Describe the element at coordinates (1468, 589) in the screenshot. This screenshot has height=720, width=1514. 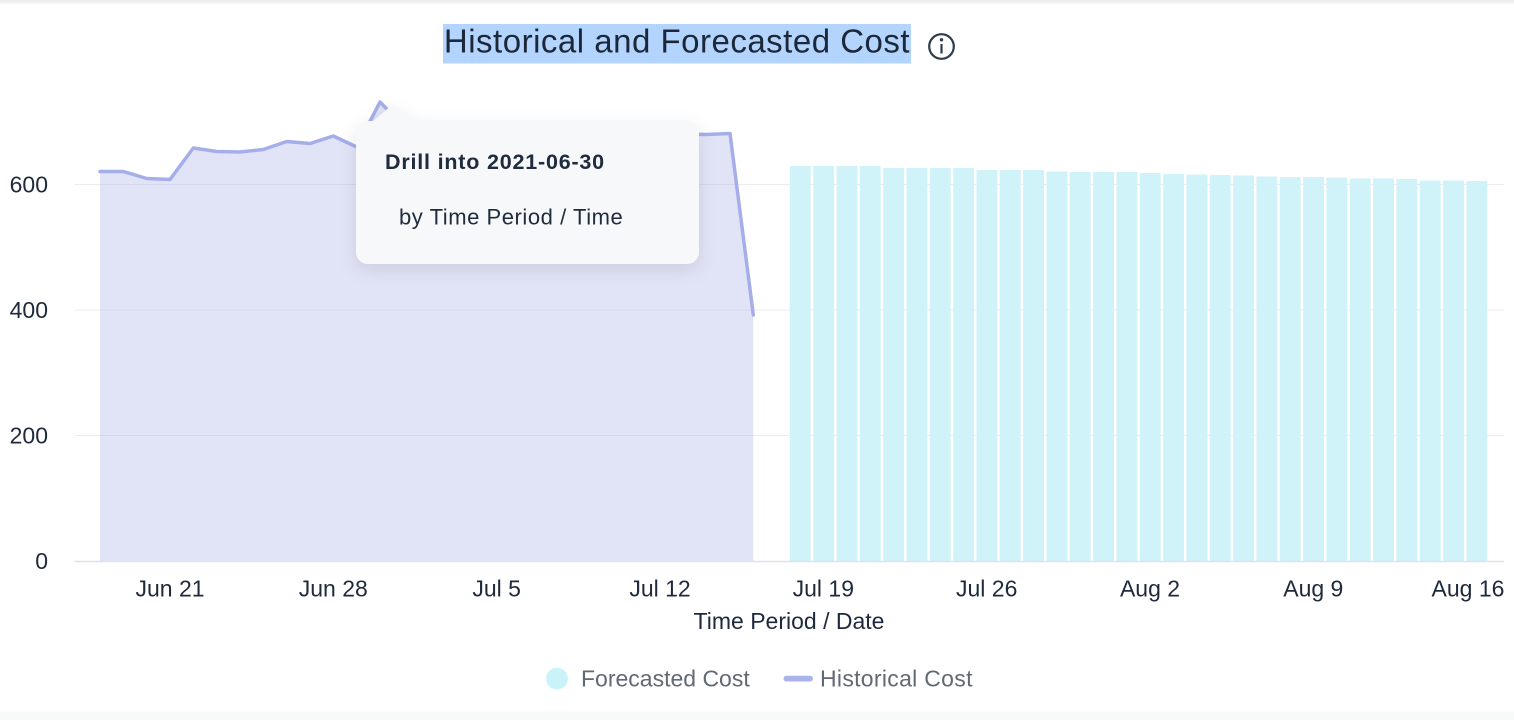
I see `svg-text: Aug 16` at that location.